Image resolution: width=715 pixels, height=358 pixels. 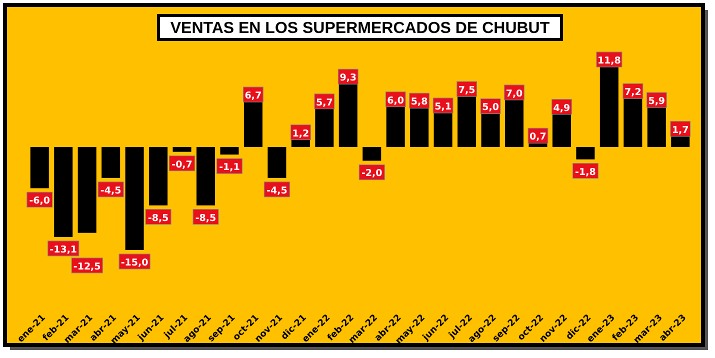 I want to click on data-label: 11,8, so click(x=609, y=61).